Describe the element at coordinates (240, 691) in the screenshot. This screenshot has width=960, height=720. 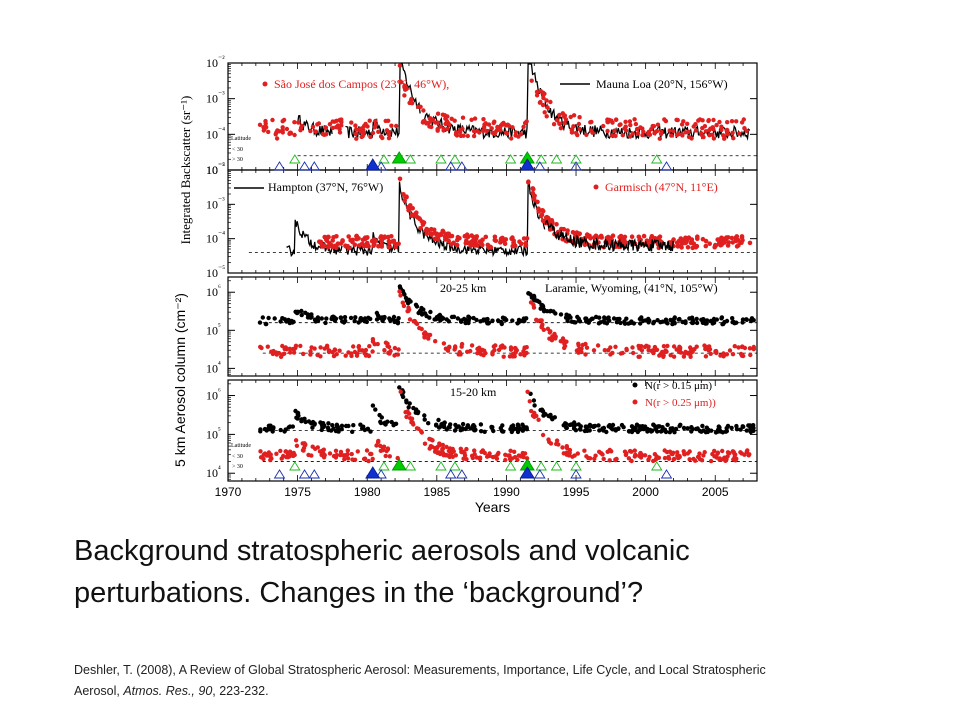
I see `citation-pages: , 223-232.` at that location.